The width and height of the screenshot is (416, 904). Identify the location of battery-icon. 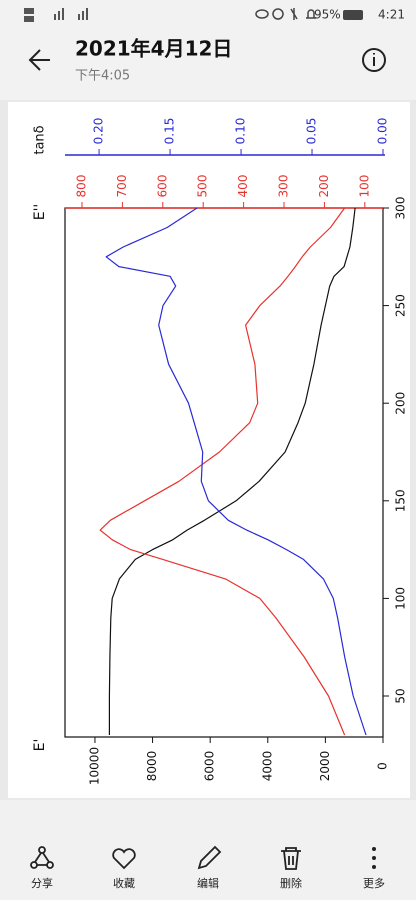
(353, 15).